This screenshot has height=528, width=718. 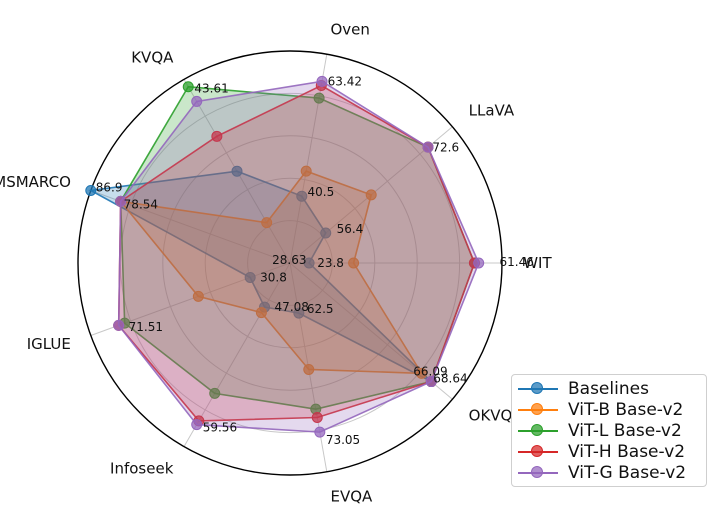 I want to click on data-label-13: 28.63, so click(x=289, y=260).